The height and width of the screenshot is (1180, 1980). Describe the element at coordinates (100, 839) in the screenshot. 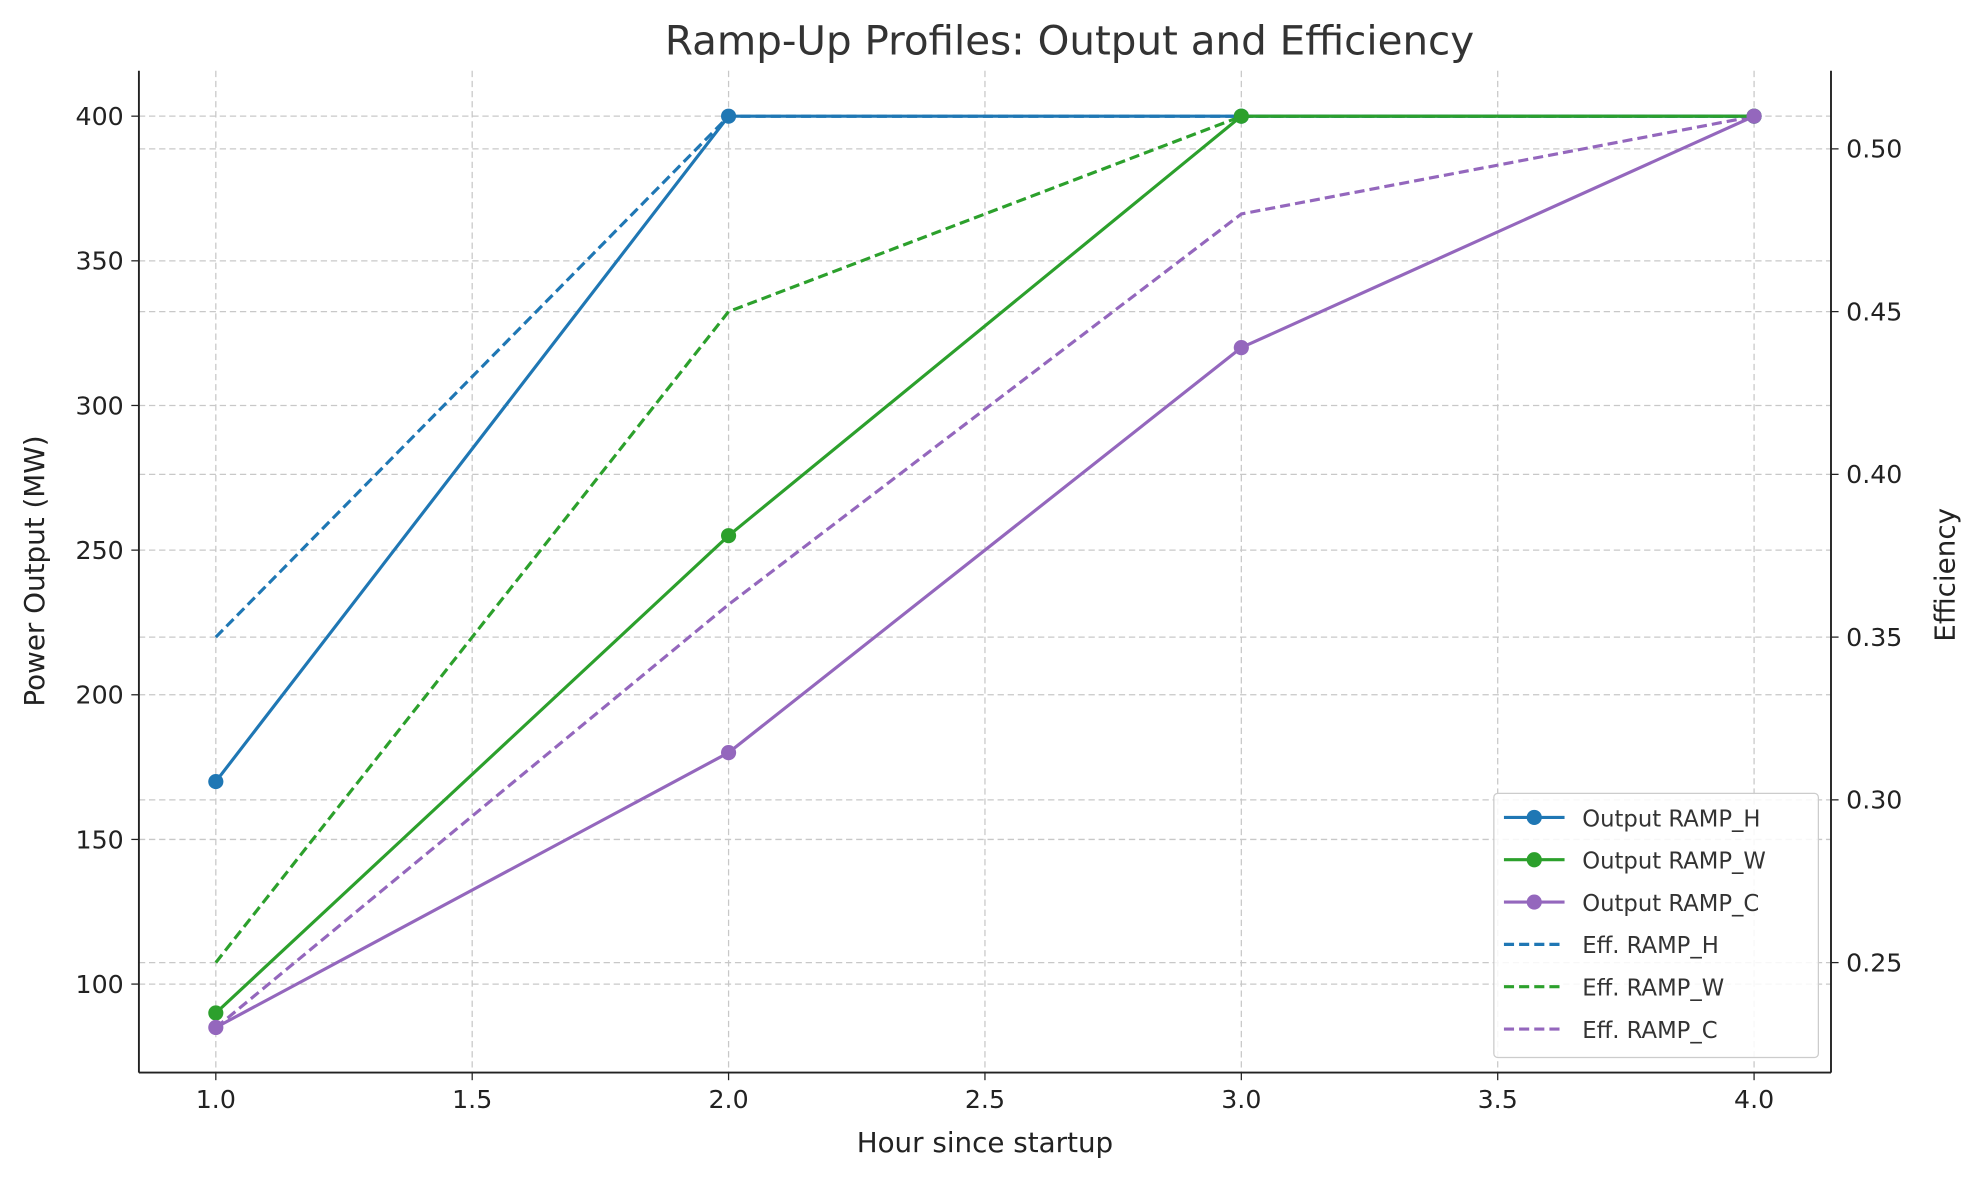

I see `y-tick-label: 150` at that location.